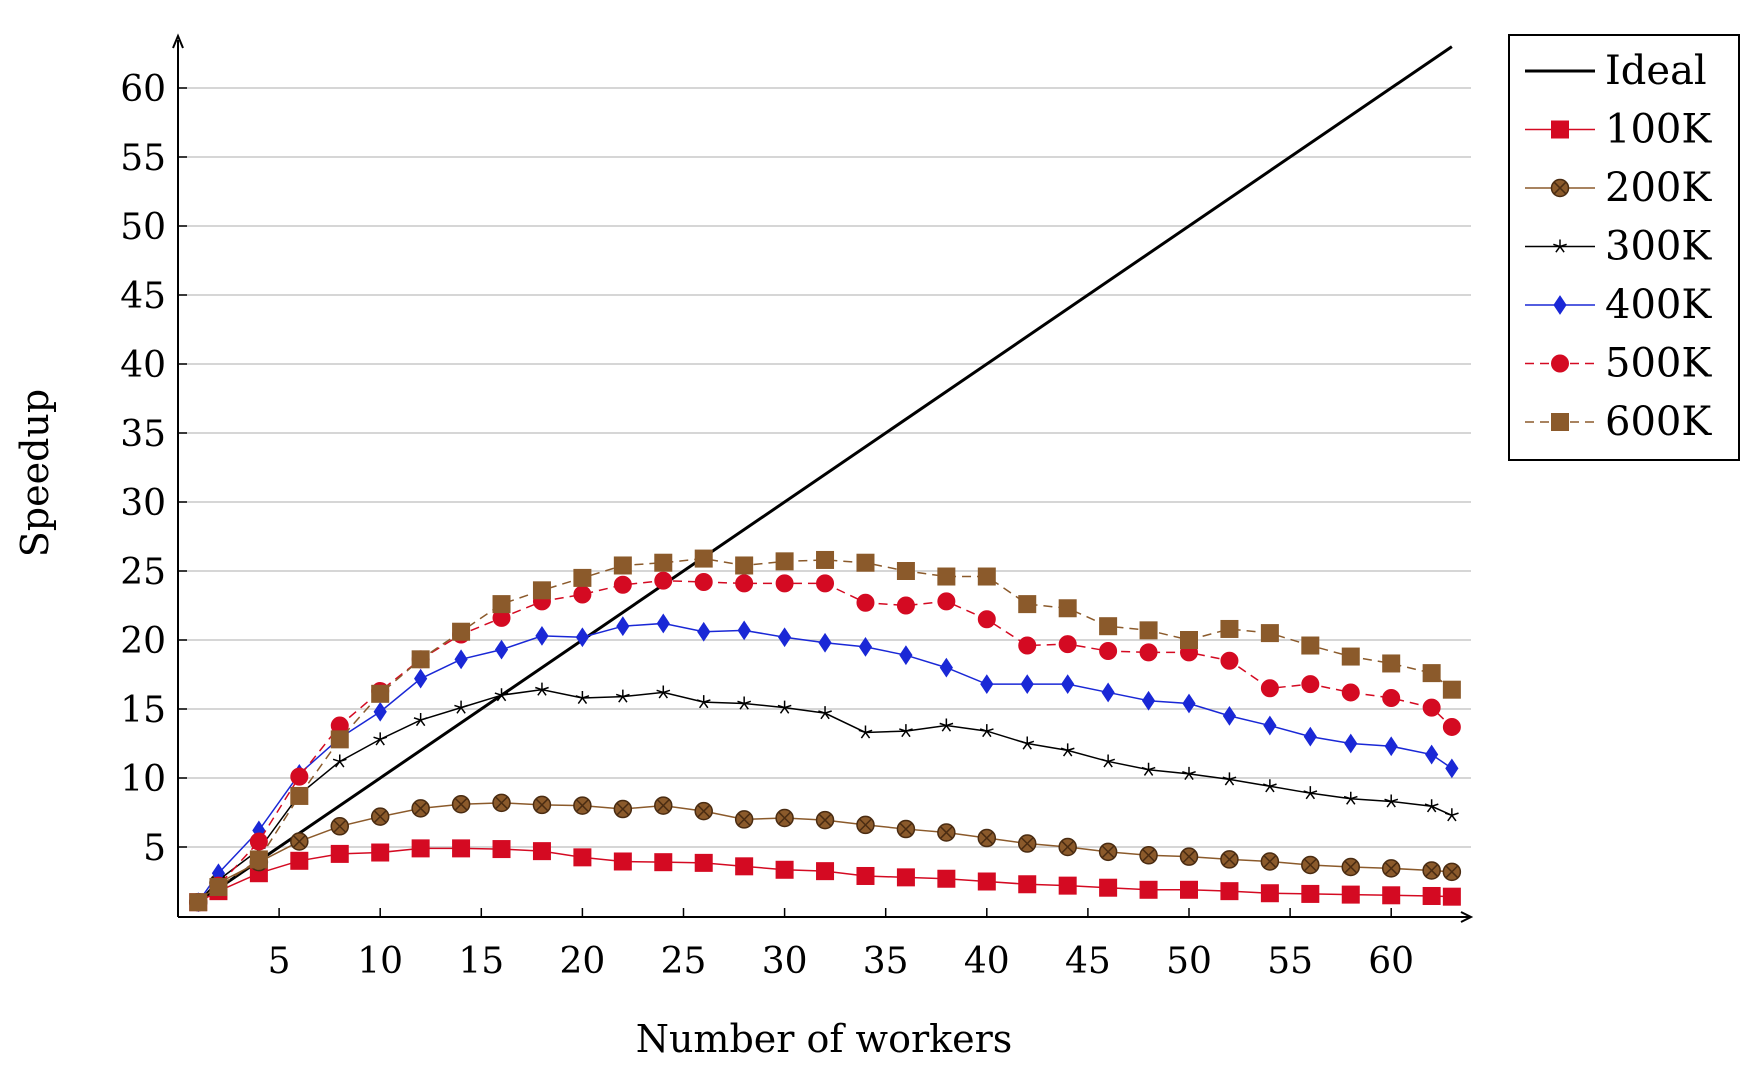 This screenshot has width=1760, height=1068. What do you see at coordinates (143, 503) in the screenshot?
I see `y-tick-label: 30` at bounding box center [143, 503].